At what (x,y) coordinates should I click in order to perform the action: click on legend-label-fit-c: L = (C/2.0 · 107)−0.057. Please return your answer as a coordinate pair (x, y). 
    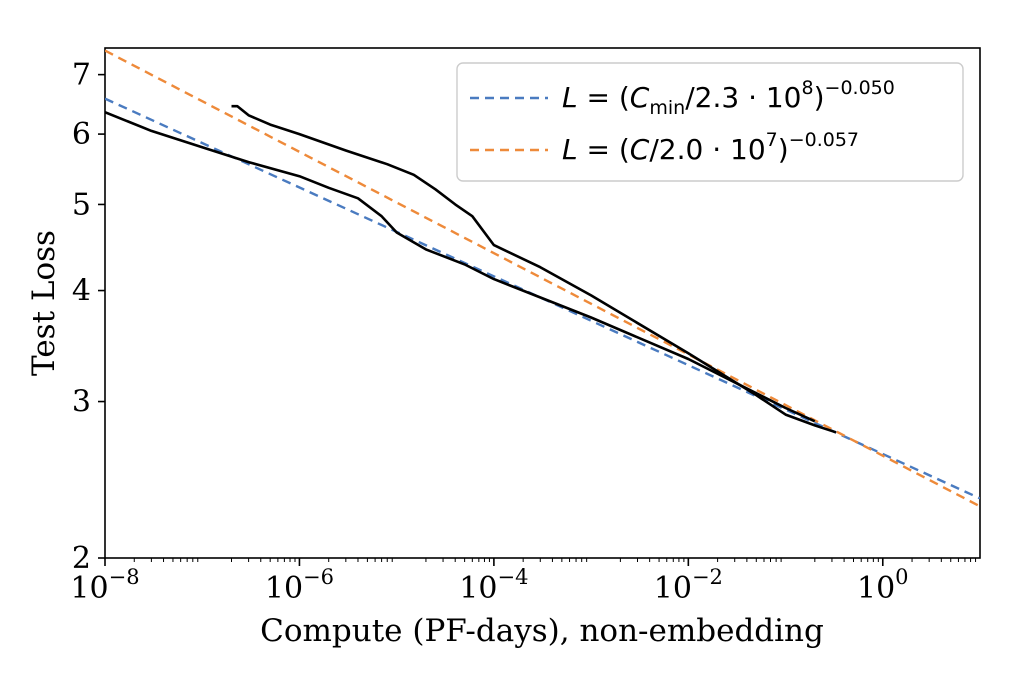
    Looking at the image, I should click on (710, 147).